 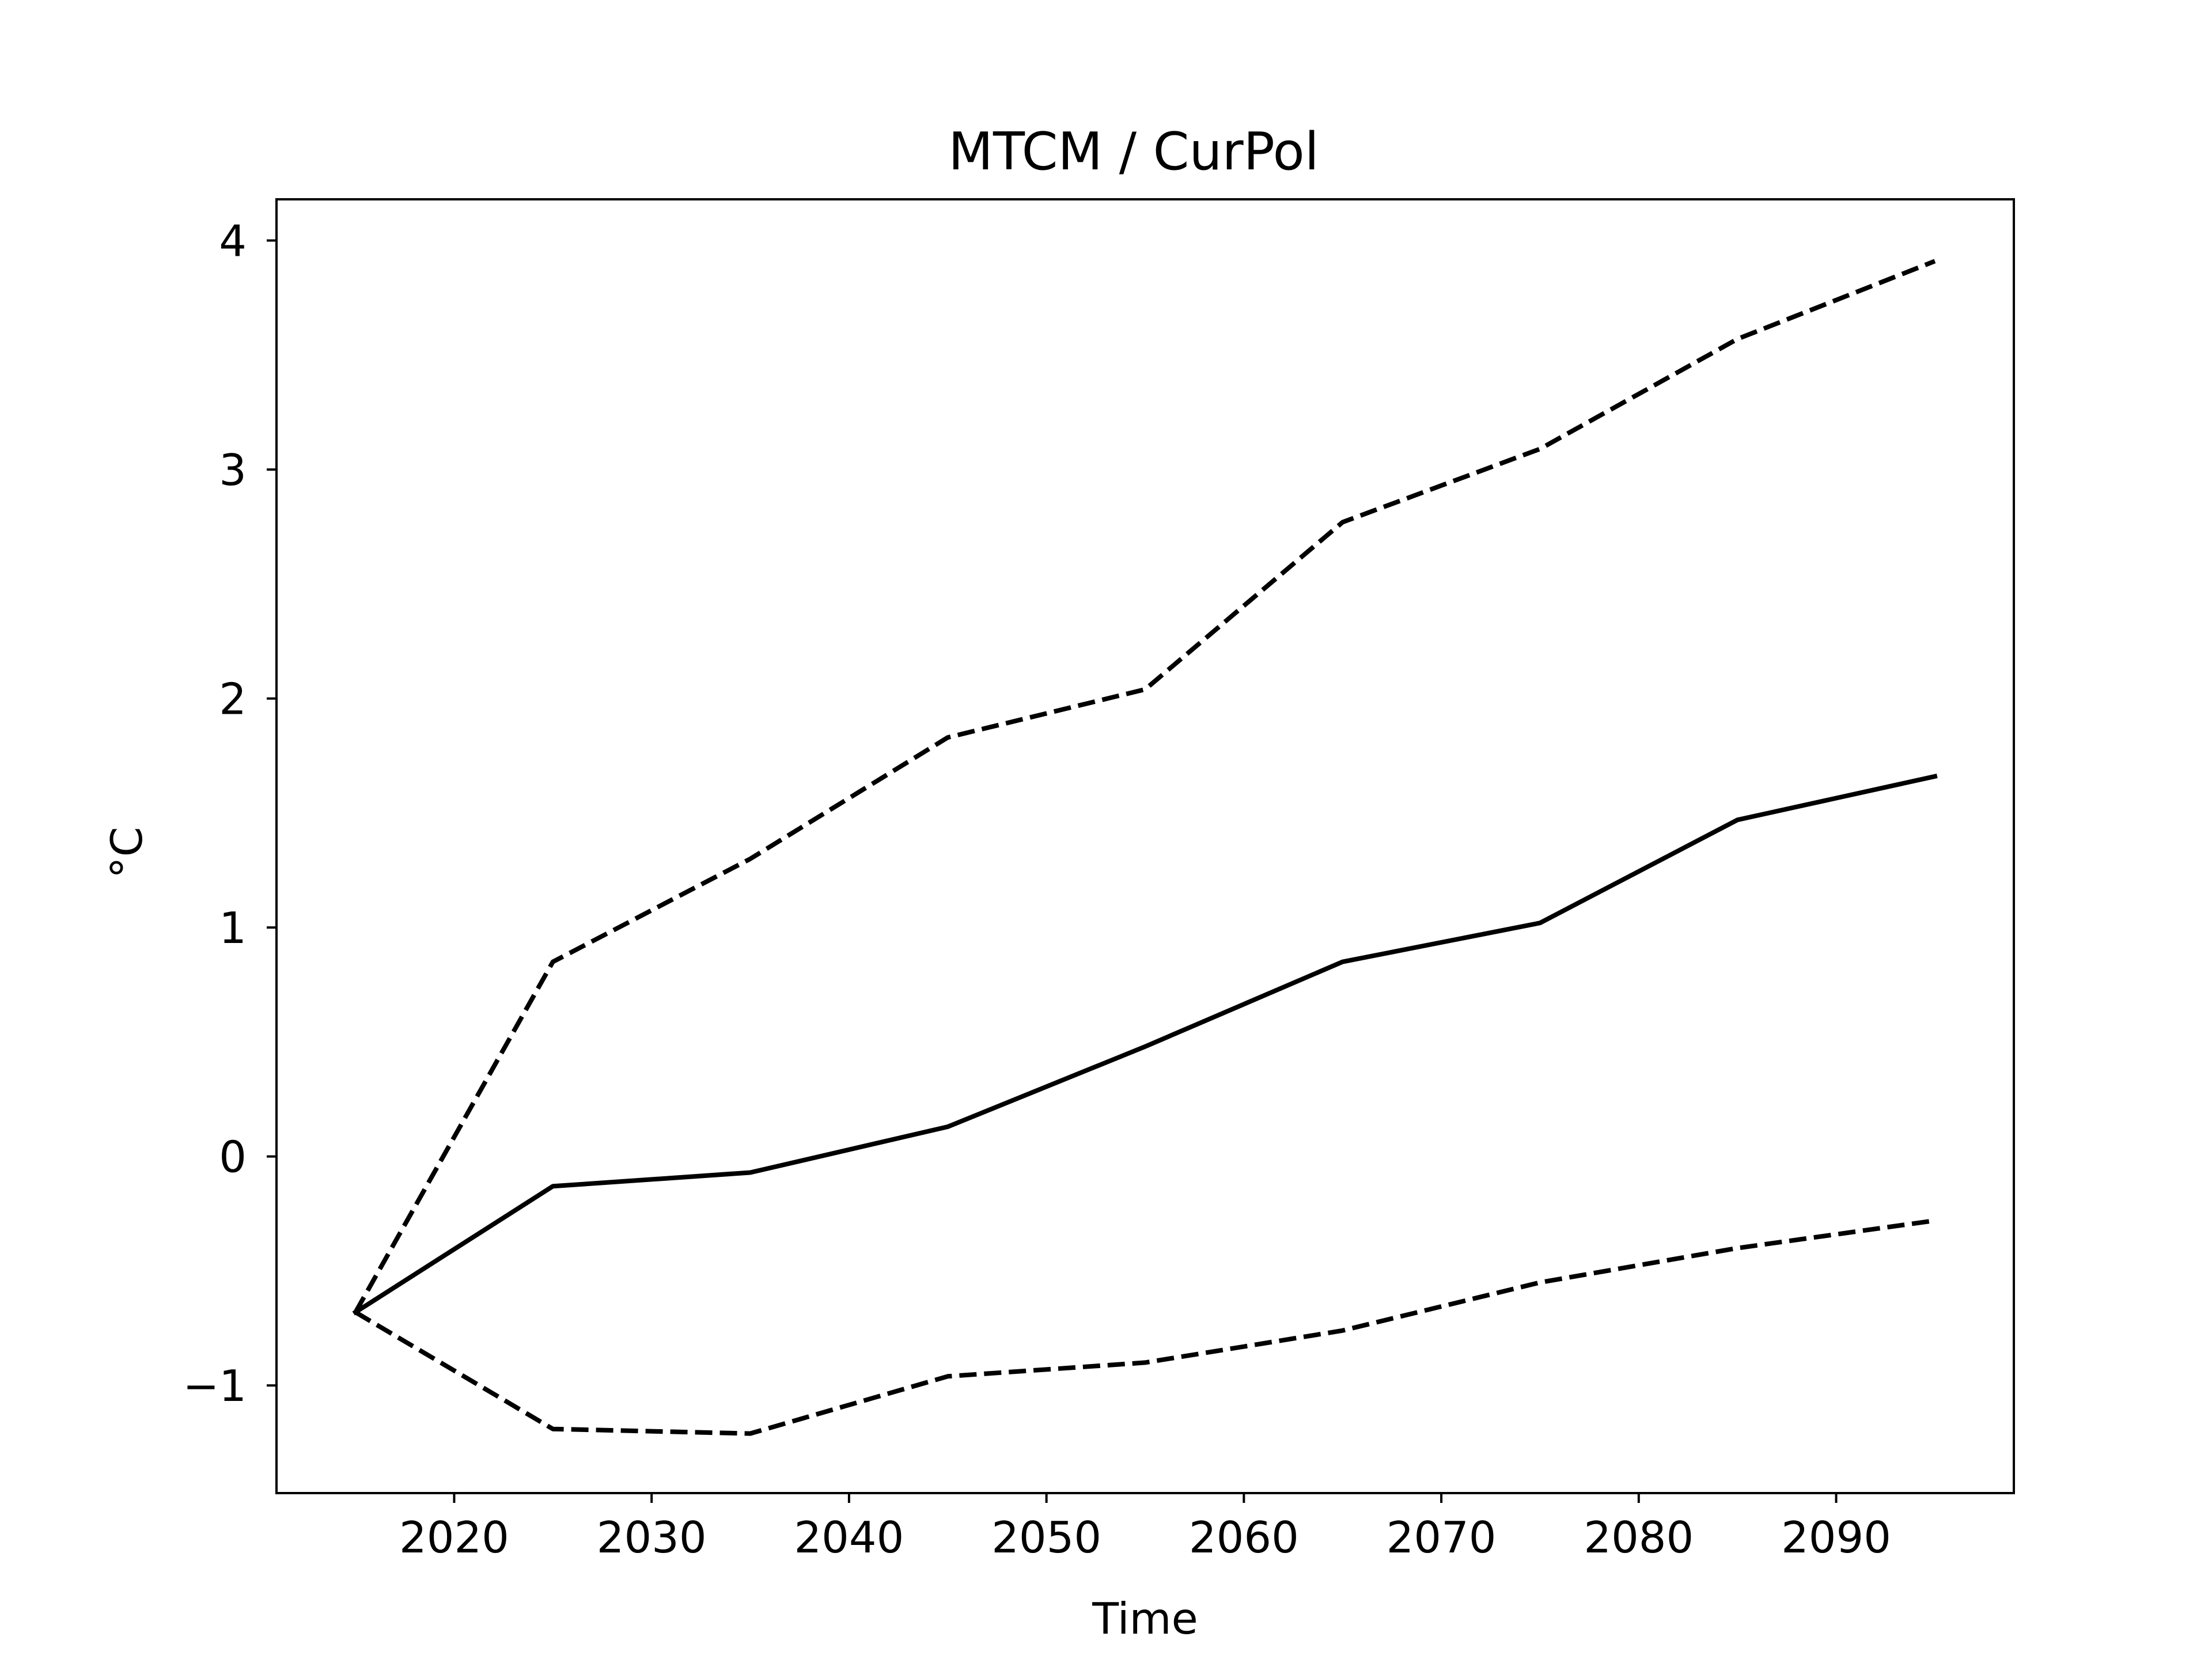 What do you see at coordinates (1133, 152) in the screenshot?
I see `chart-title: MTCM / CurPol` at bounding box center [1133, 152].